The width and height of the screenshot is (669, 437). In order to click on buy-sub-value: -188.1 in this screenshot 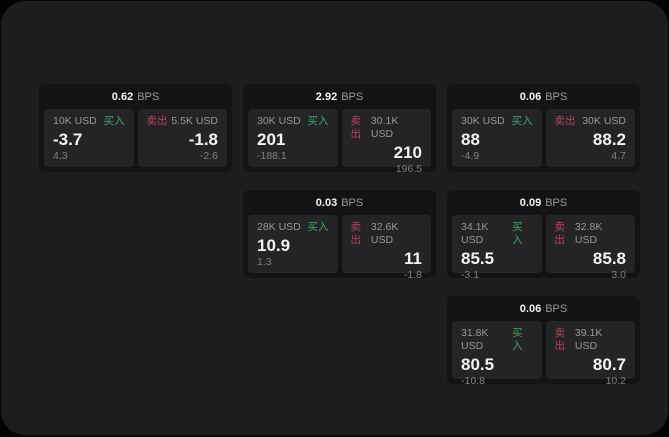, I will do `click(272, 156)`.